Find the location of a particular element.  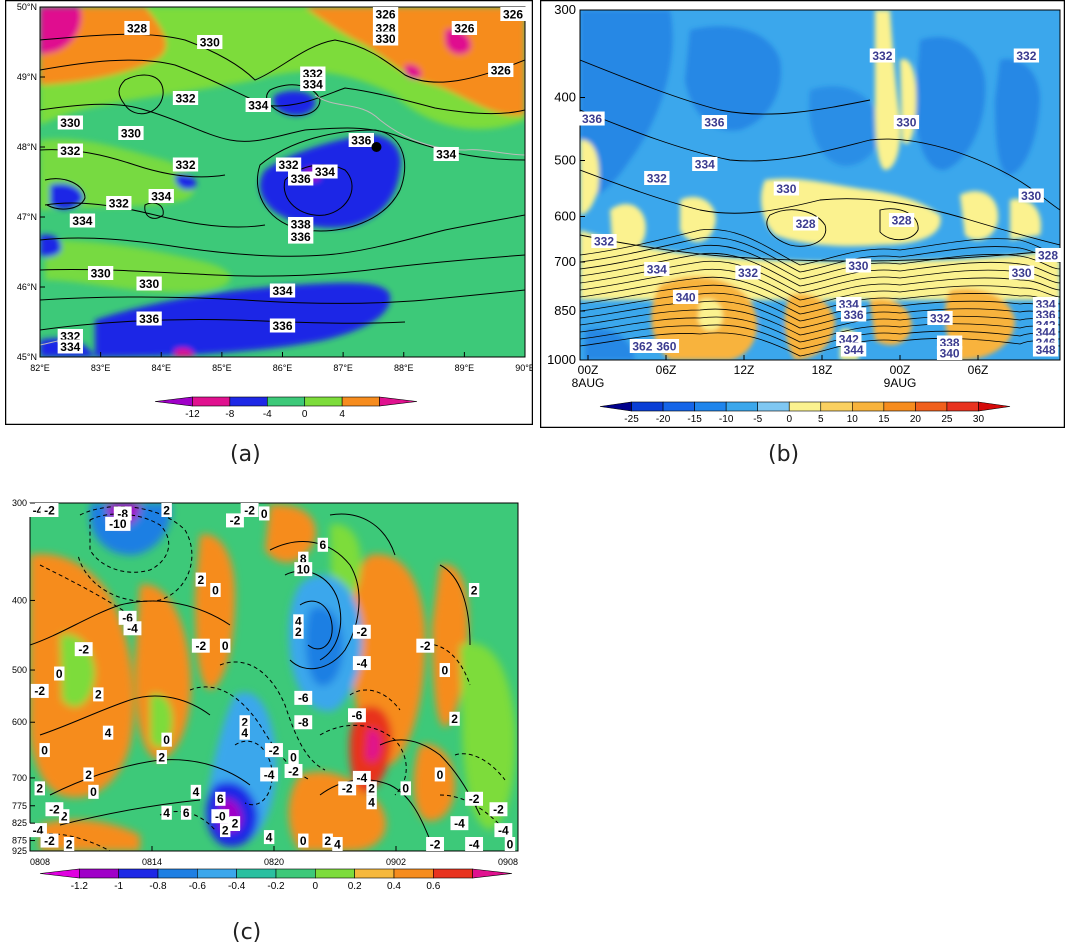

station-marker is located at coordinates (376, 147).